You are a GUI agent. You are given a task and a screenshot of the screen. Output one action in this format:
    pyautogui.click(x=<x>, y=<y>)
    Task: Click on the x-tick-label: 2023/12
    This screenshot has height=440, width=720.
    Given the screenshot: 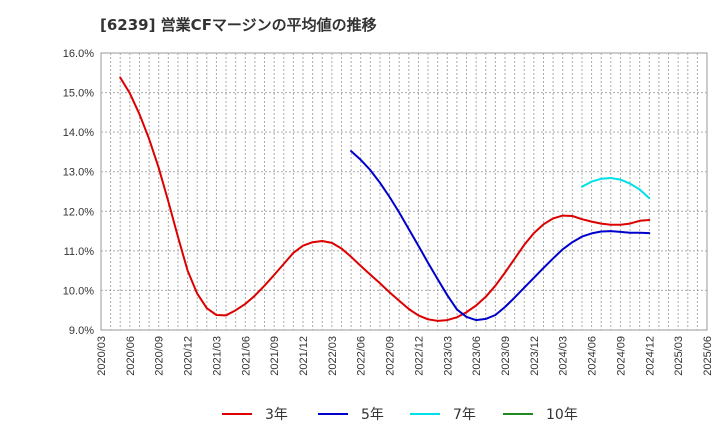 What is the action you would take?
    pyautogui.click(x=535, y=356)
    